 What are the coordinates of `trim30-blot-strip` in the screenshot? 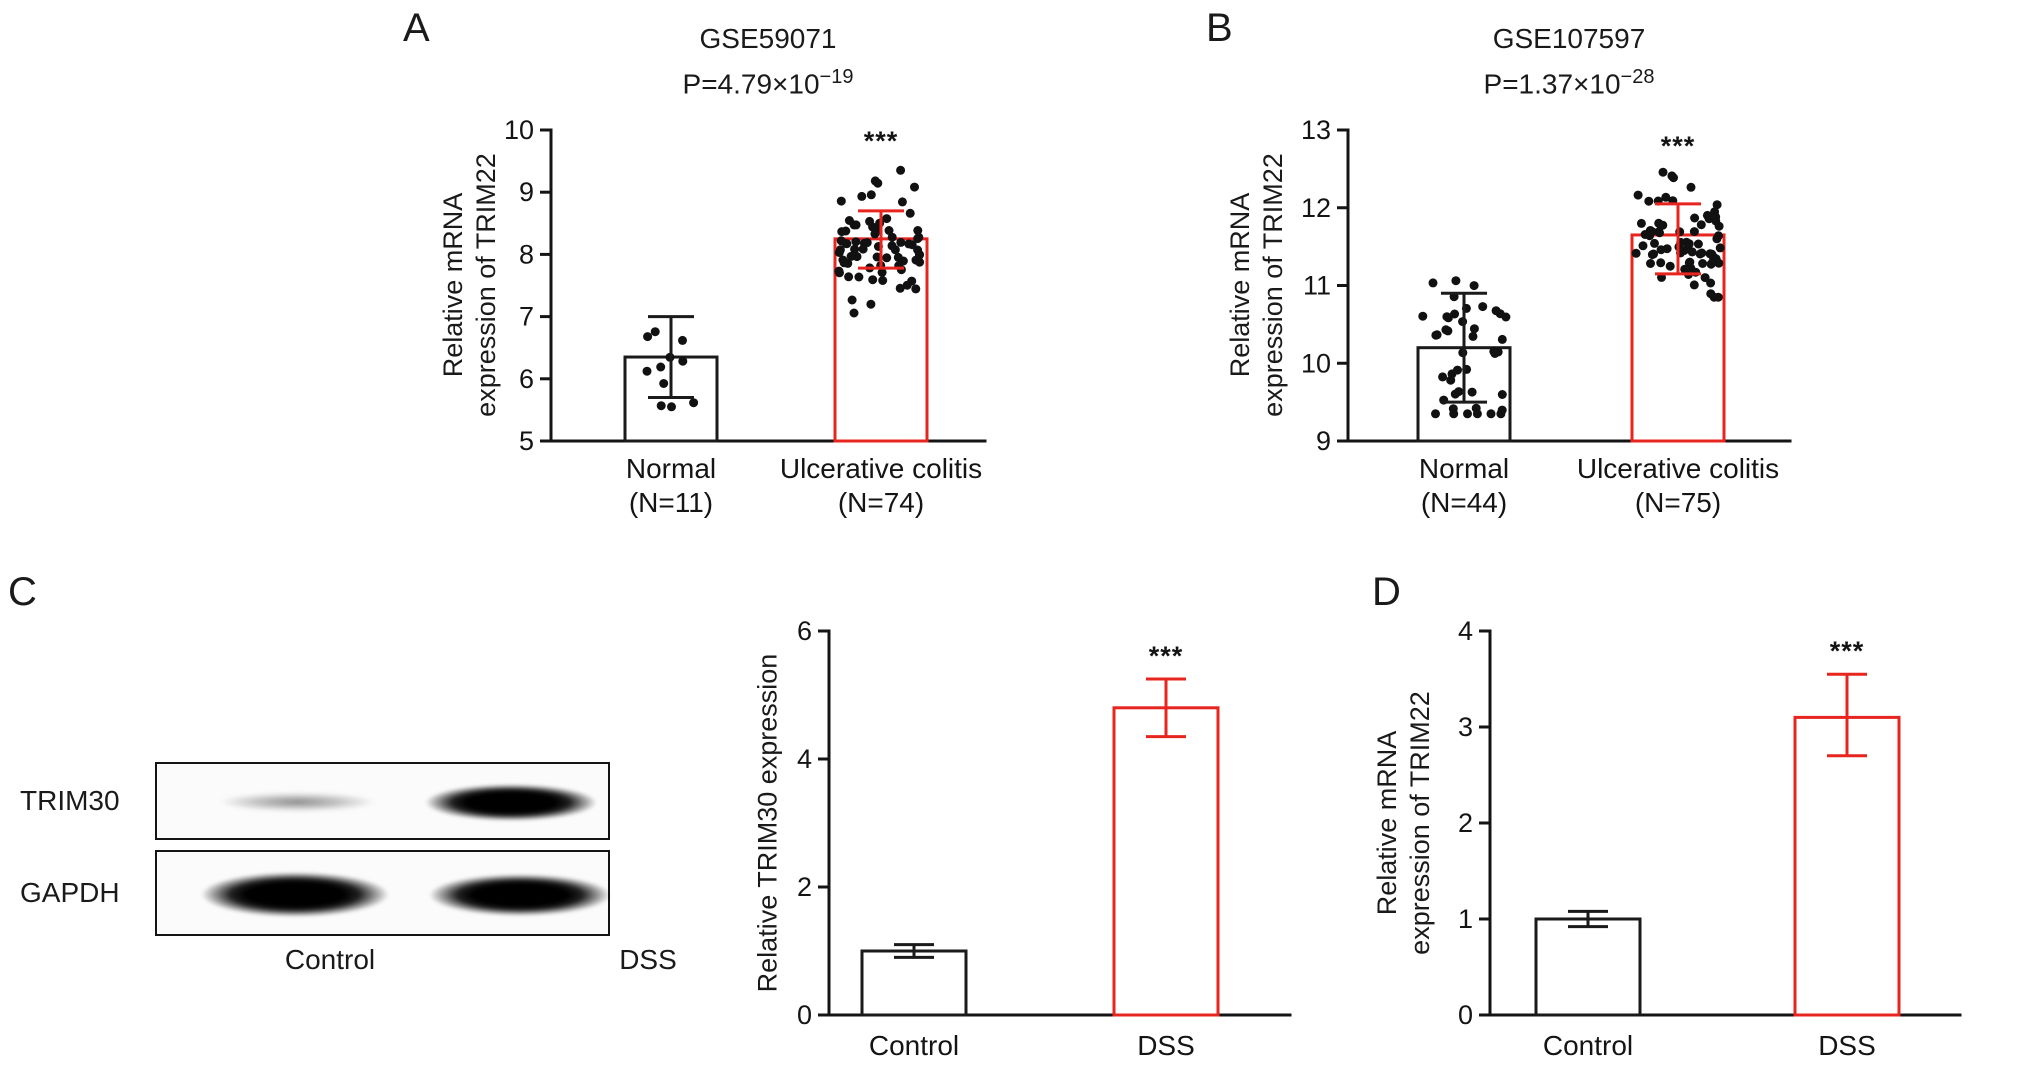 It's located at (382, 801).